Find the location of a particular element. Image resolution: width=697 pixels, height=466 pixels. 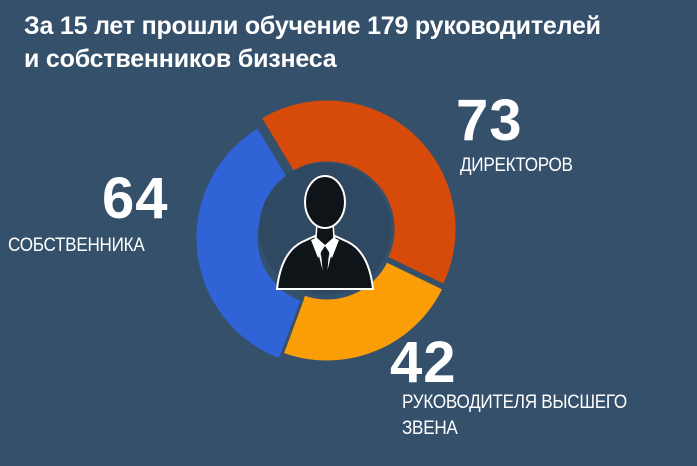

title-line-2: и собственников бизнеса is located at coordinates (180, 59).